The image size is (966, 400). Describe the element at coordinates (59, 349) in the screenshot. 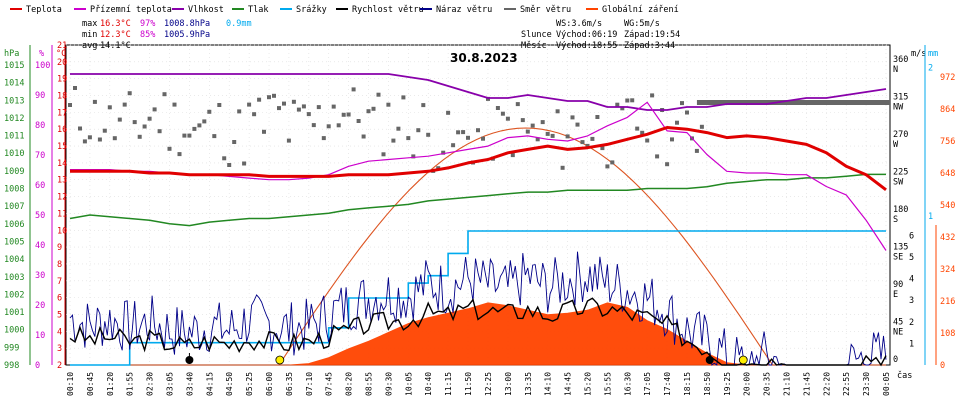

I see `axis-temperature-tick: 3` at that location.